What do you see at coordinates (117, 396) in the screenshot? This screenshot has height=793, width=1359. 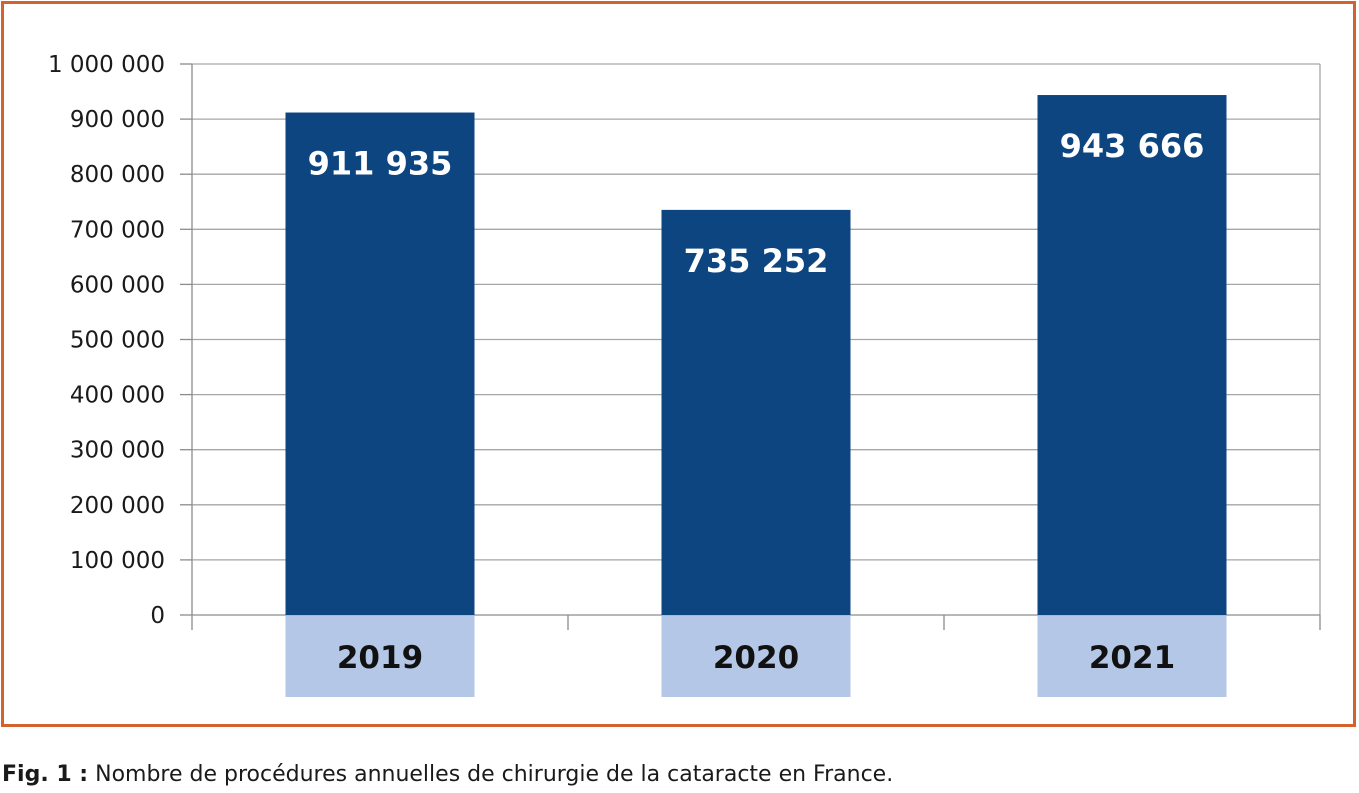 I see `y-tick-label: 400 000` at bounding box center [117, 396].